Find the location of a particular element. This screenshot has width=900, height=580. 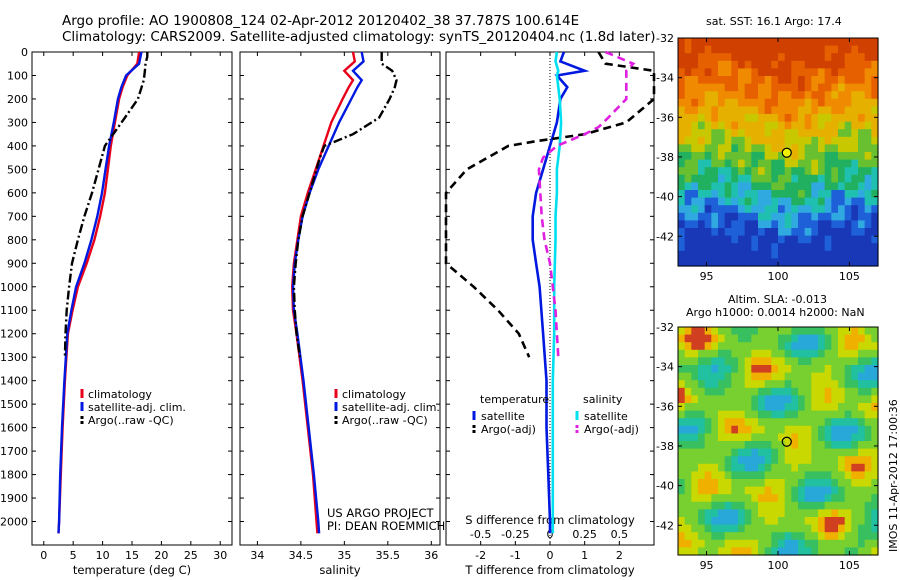

y-tick-label: 1800 is located at coordinates (14, 475).